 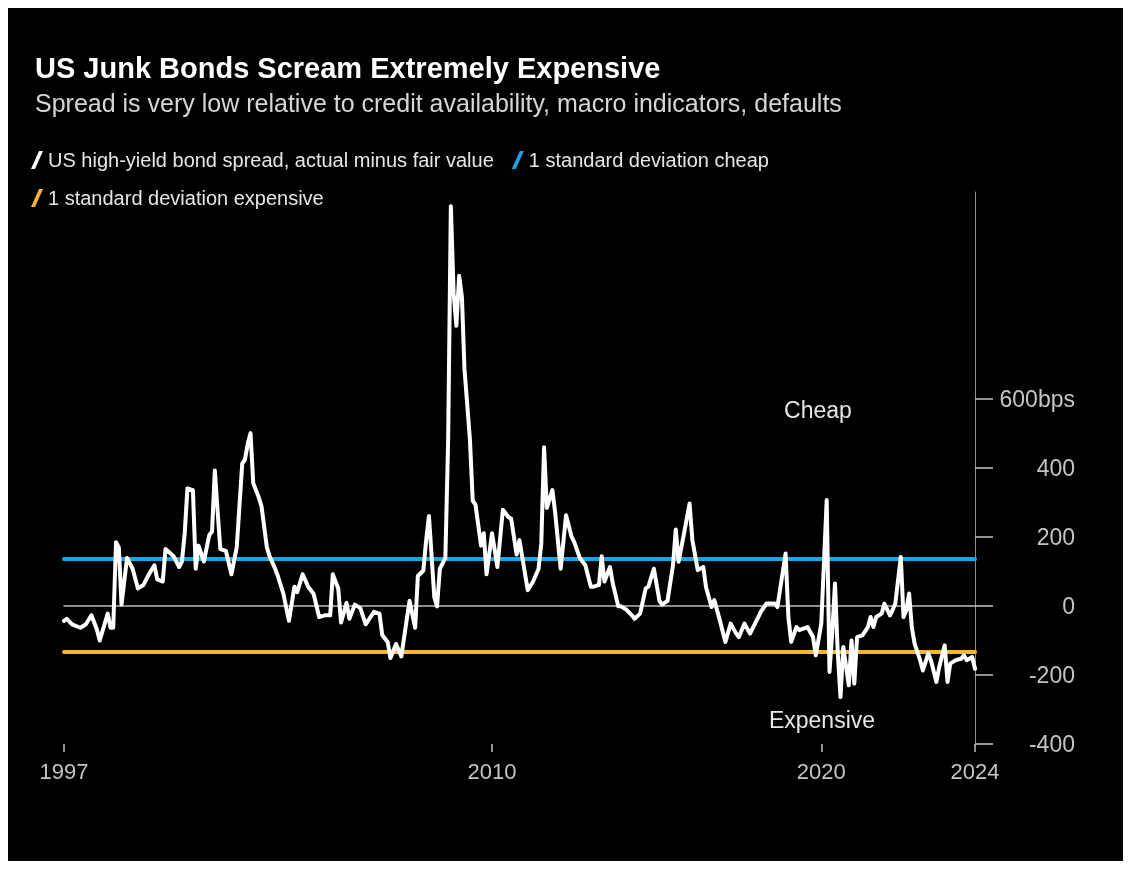 I want to click on y-tick-label: -400, so click(x=1051, y=744).